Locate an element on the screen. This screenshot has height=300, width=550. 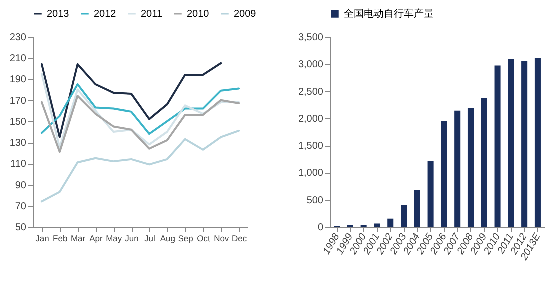
x-tick-label: May is located at coordinates (114, 239).